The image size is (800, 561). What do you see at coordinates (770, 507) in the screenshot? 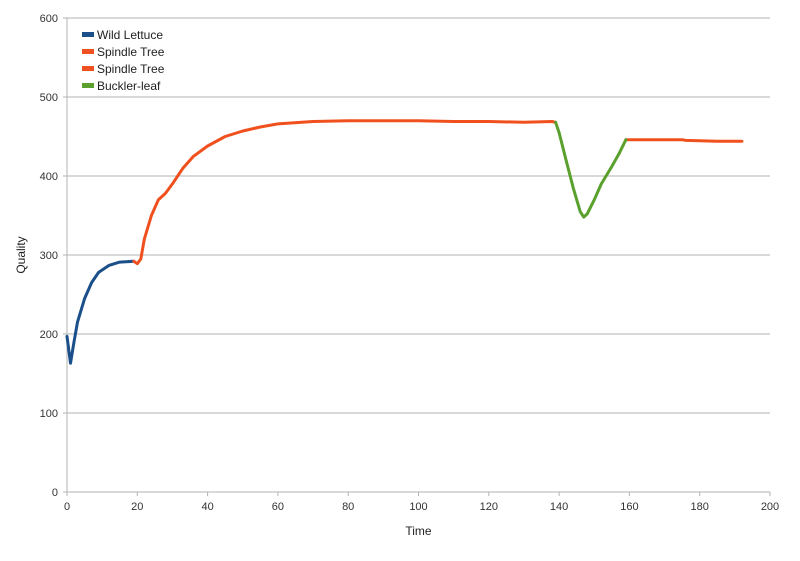
I see `x-tick-label: 200` at bounding box center [770, 507].